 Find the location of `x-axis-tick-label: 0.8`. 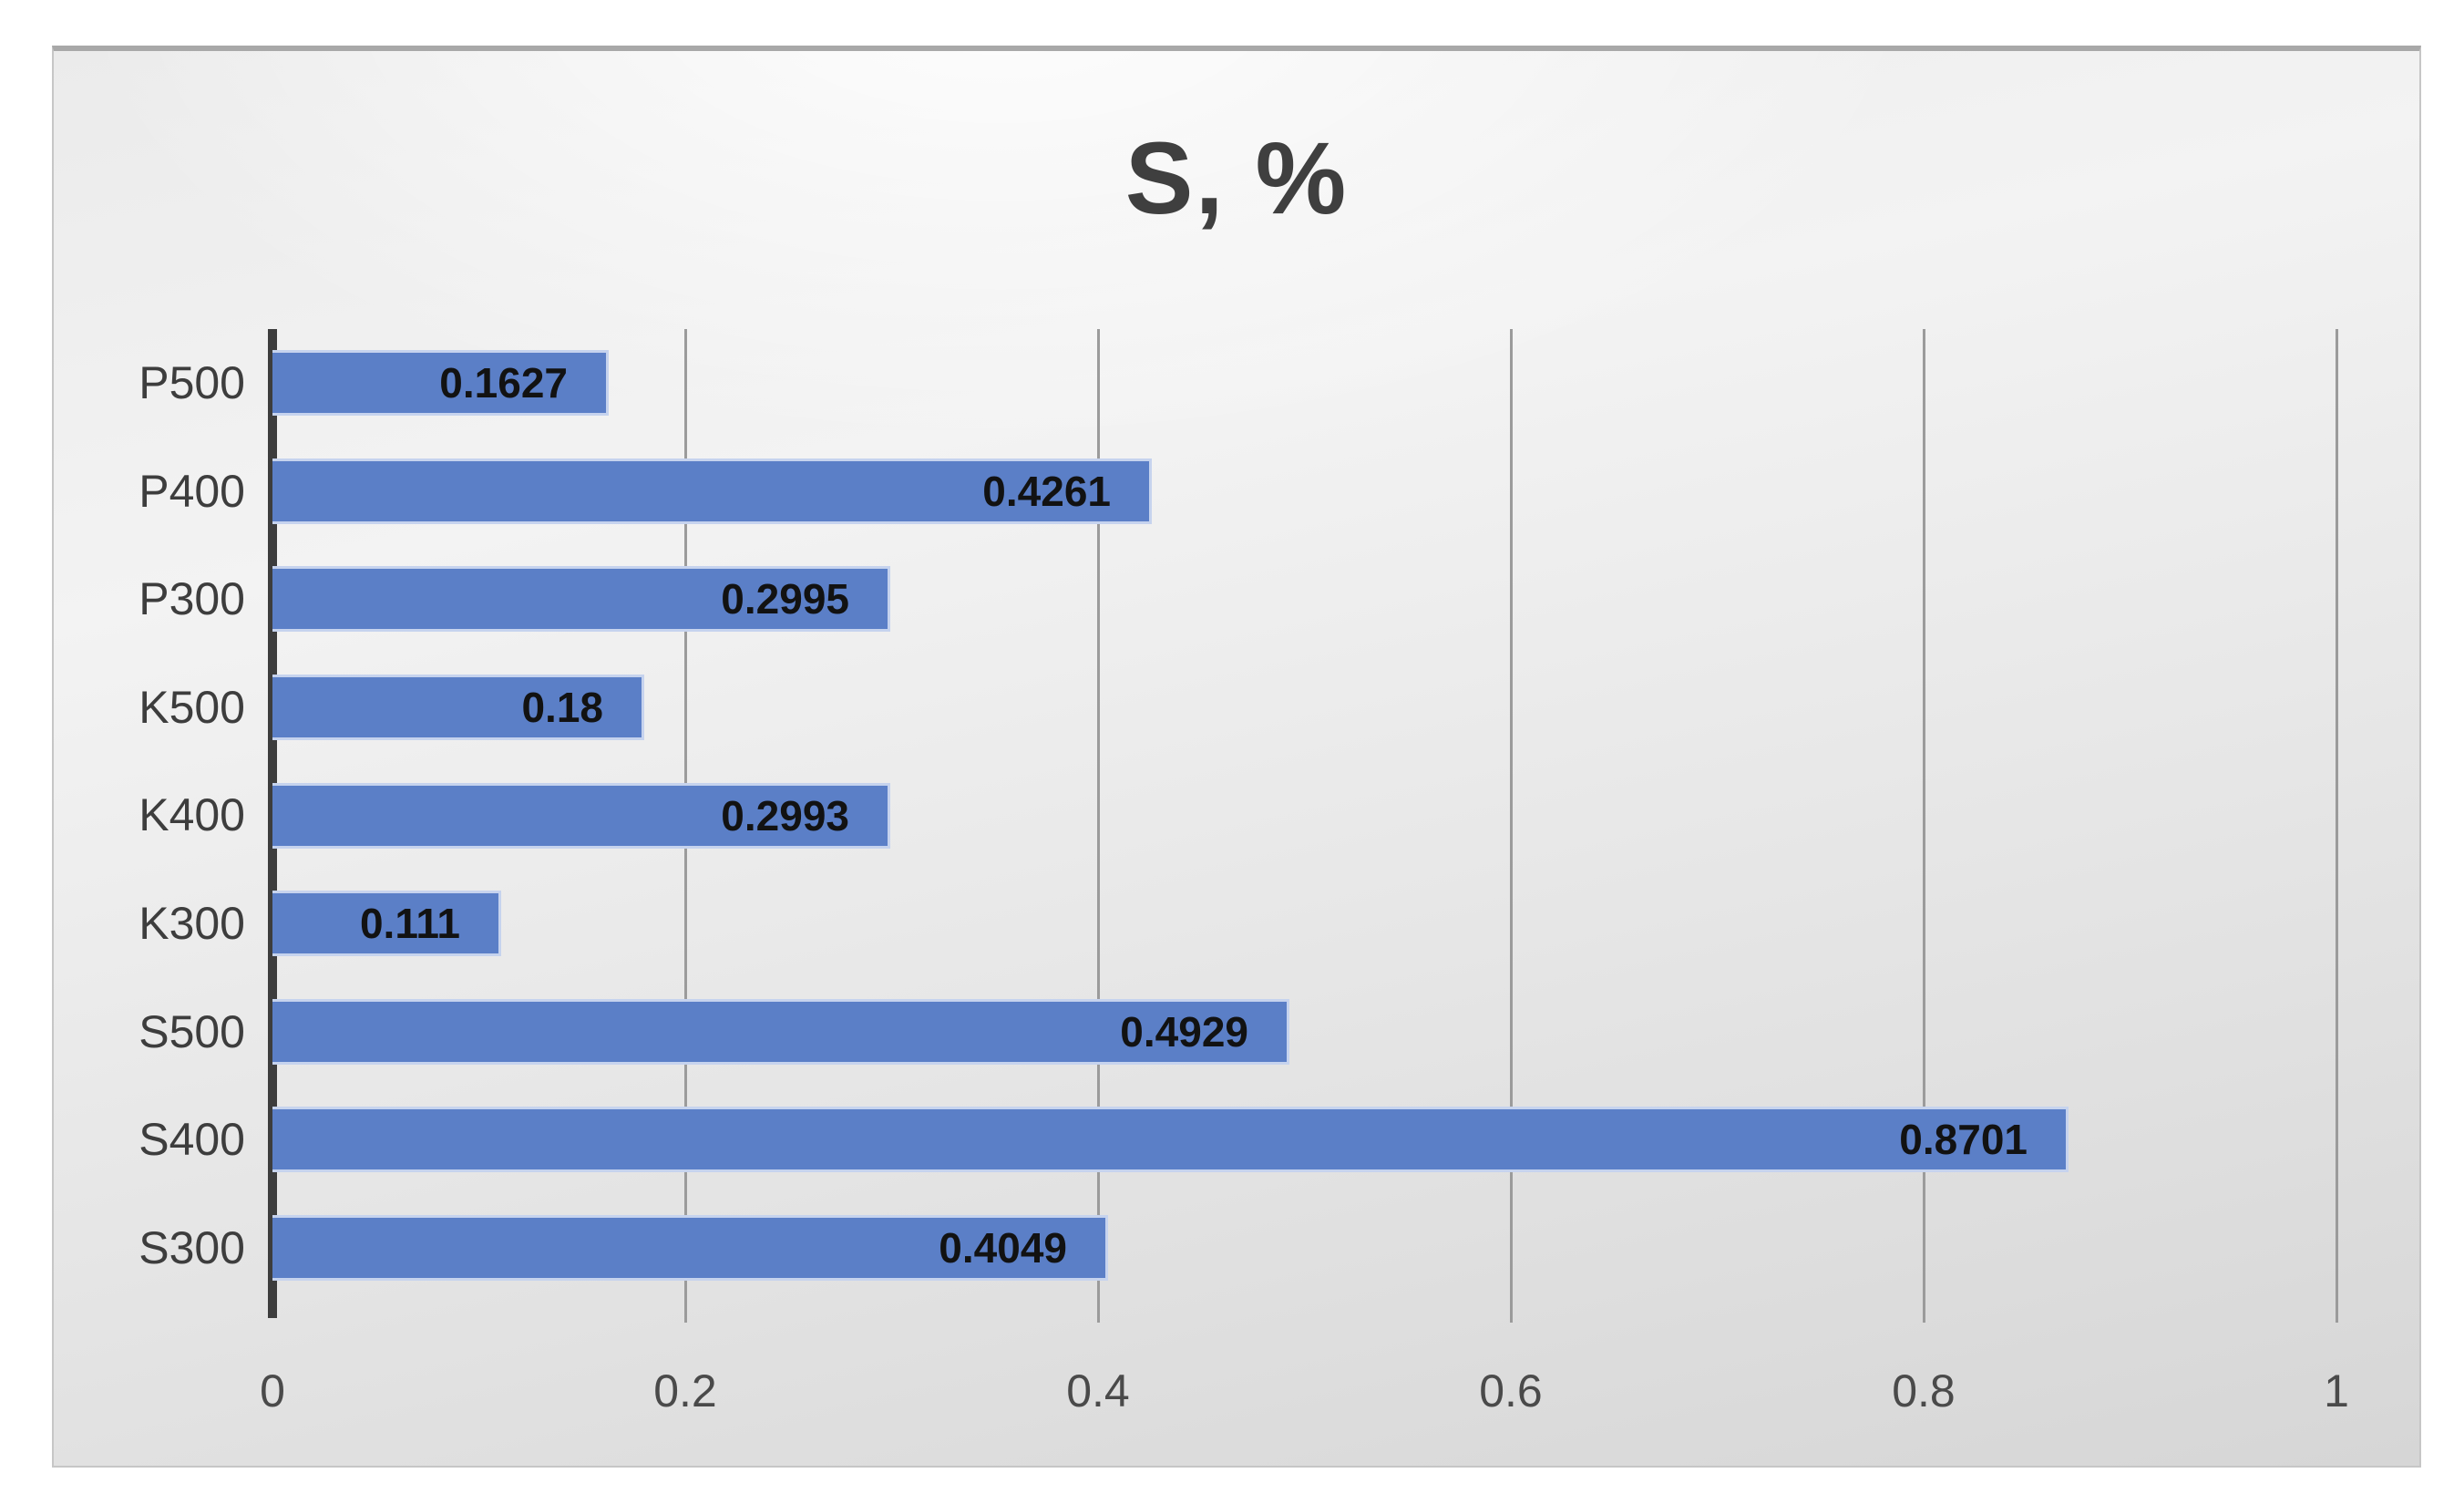

x-axis-tick-label: 0.8 is located at coordinates (1924, 1390).